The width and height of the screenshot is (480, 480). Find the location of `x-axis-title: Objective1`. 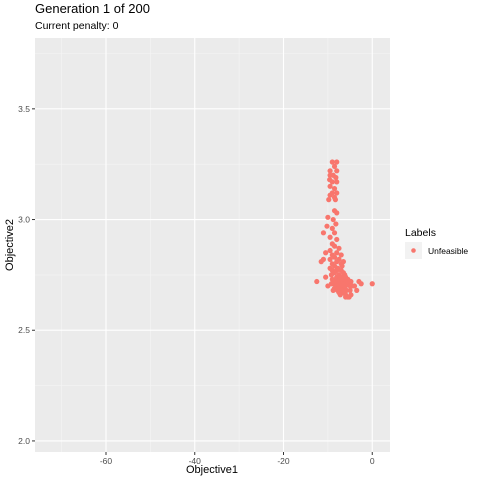

x-axis-title: Objective1 is located at coordinates (212, 470).